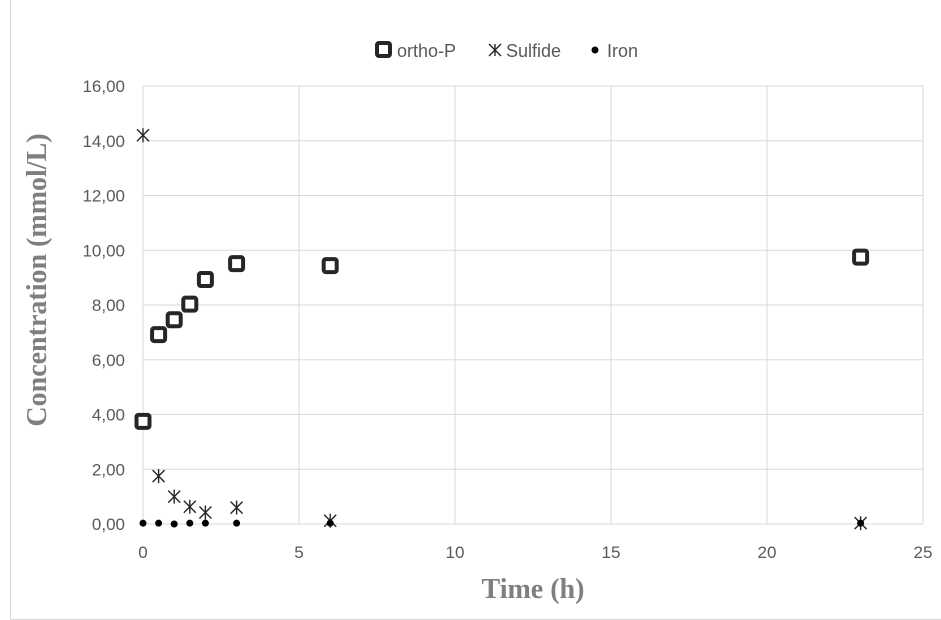  What do you see at coordinates (455, 552) in the screenshot?
I see `x-tick-label: 10` at bounding box center [455, 552].